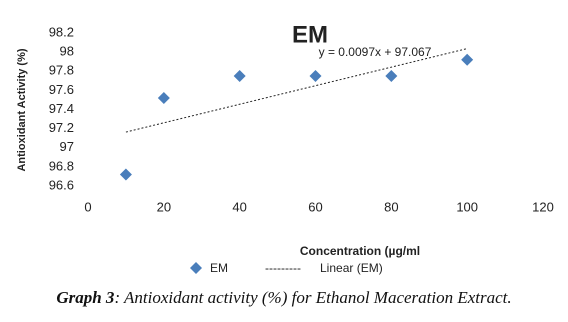 The image size is (568, 322). I want to click on chart-title: EM, so click(310, 34).